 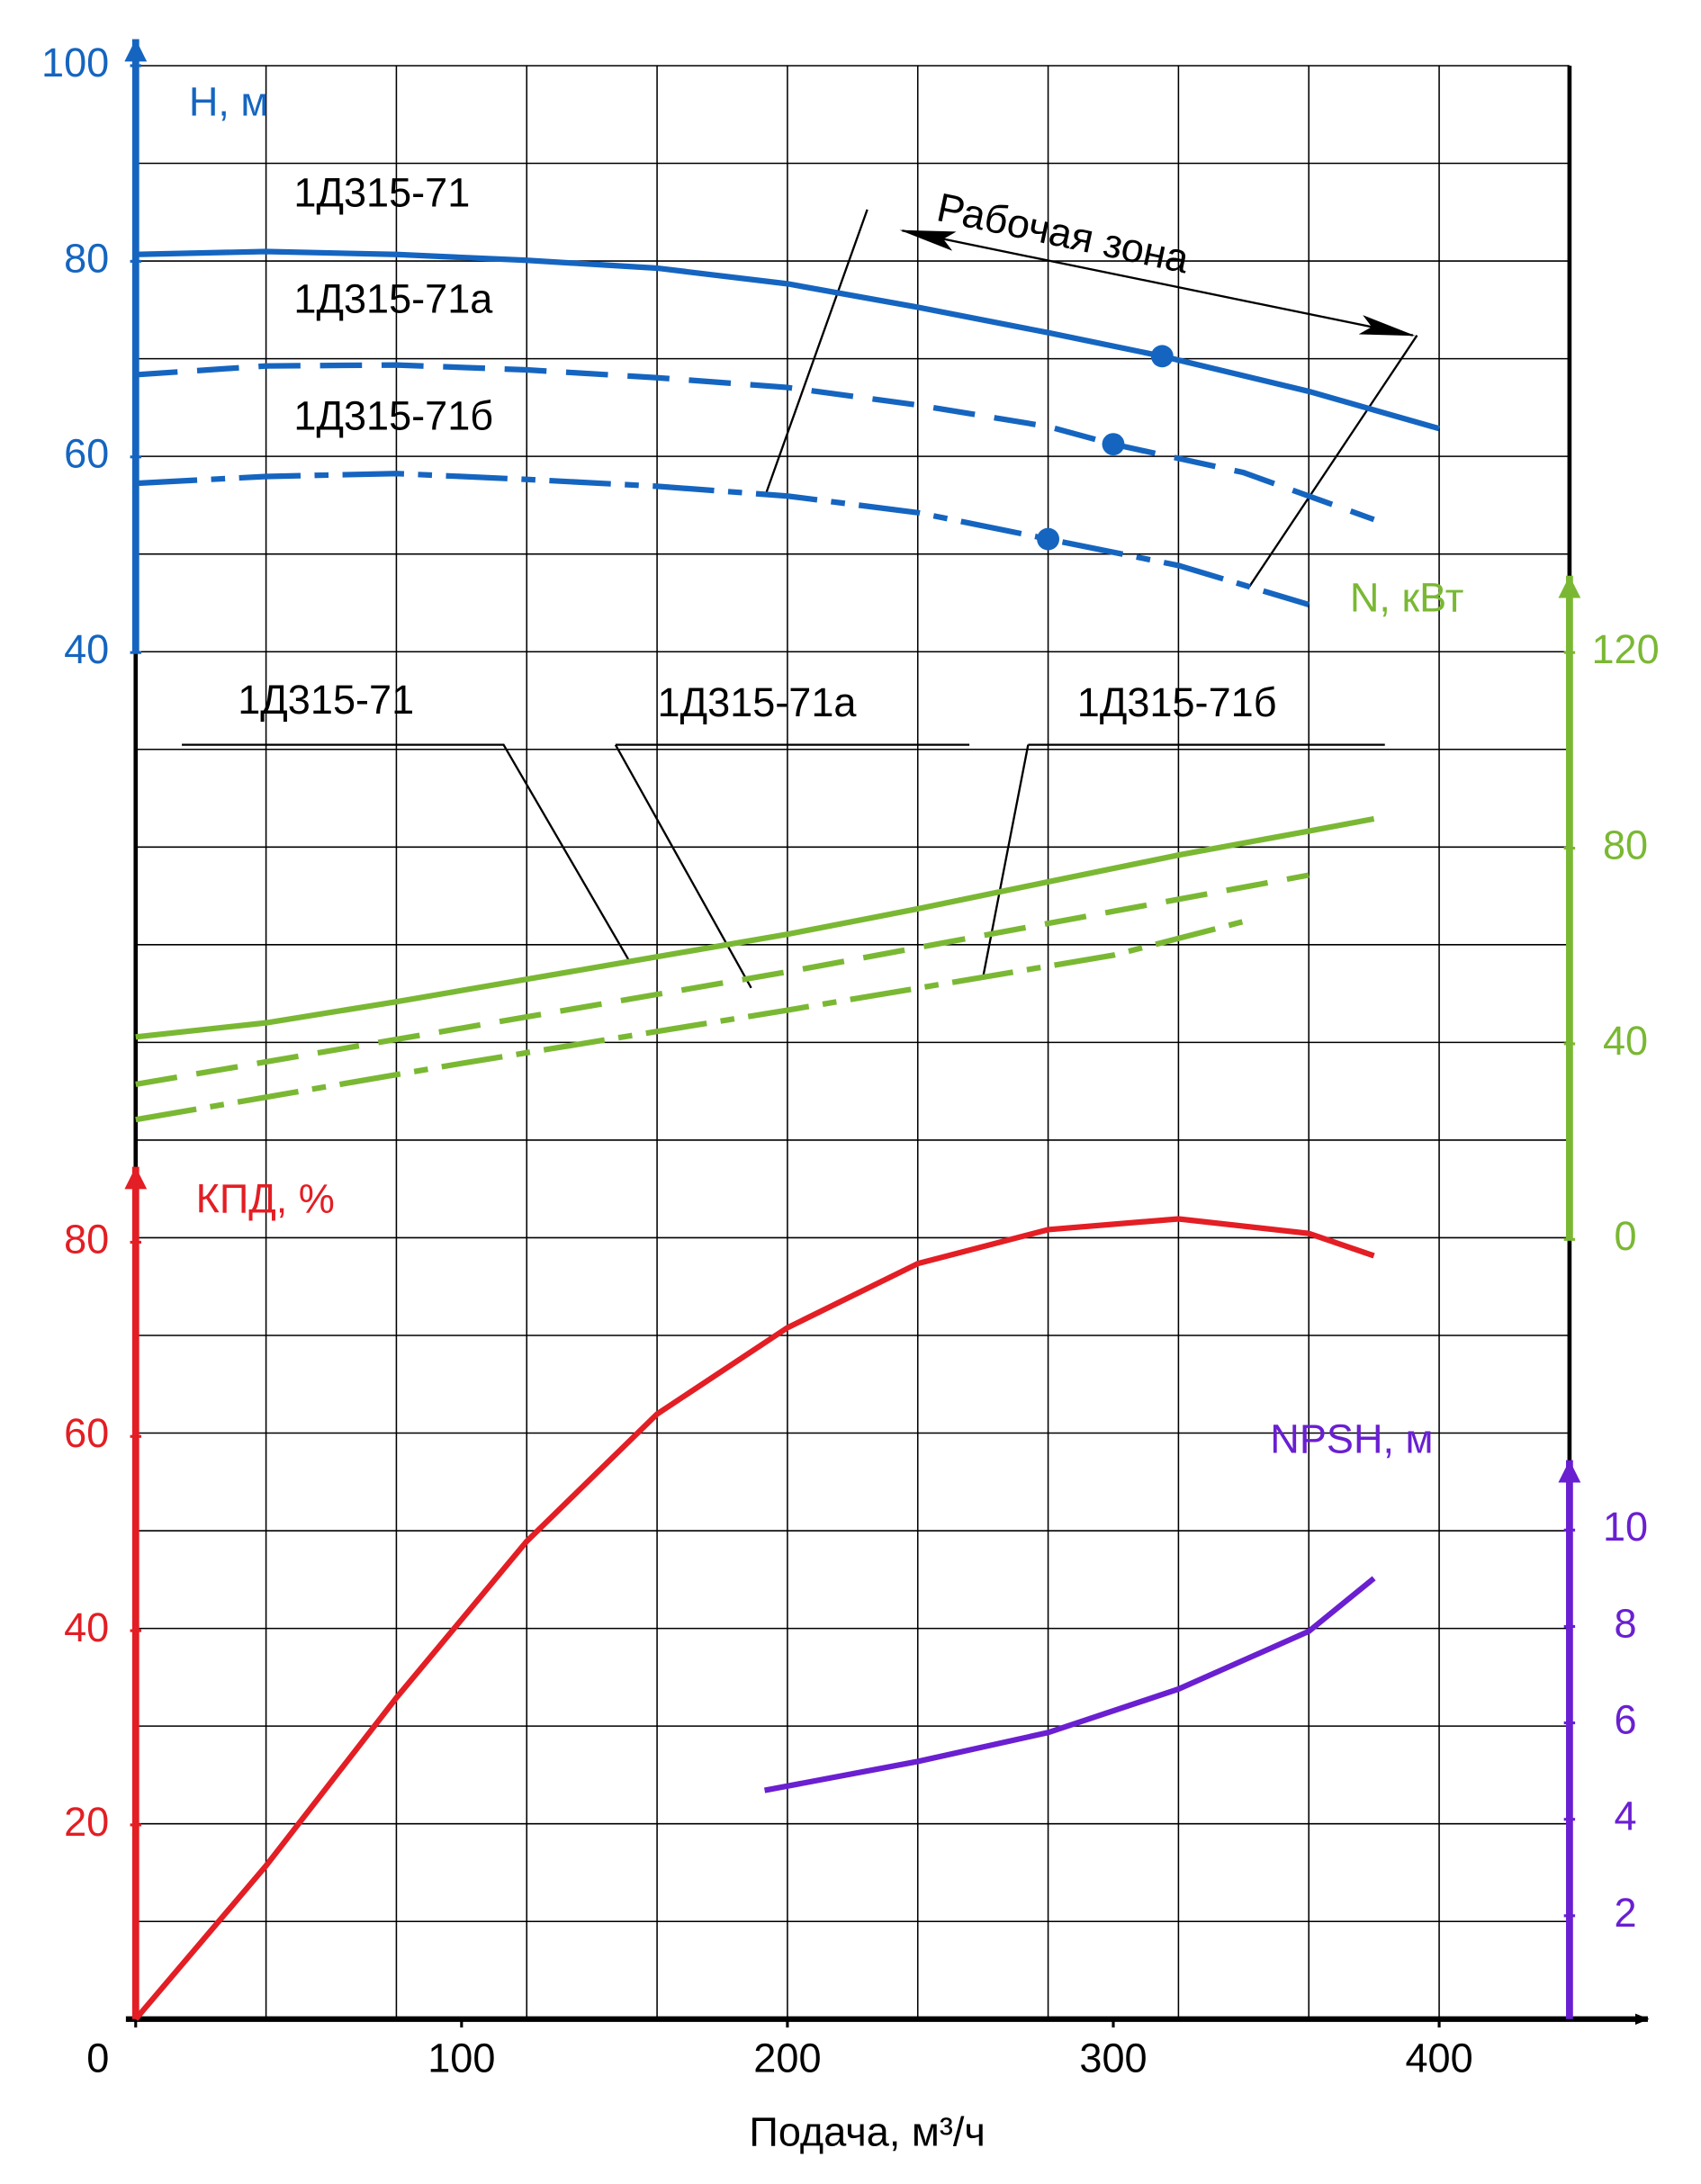 I want to click on x-tick-label: 100, so click(x=462, y=2058).